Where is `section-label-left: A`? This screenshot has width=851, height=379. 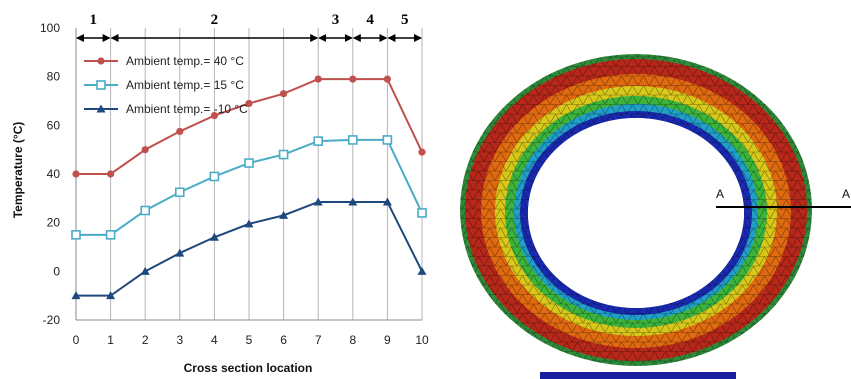
section-label-left: A is located at coordinates (720, 194).